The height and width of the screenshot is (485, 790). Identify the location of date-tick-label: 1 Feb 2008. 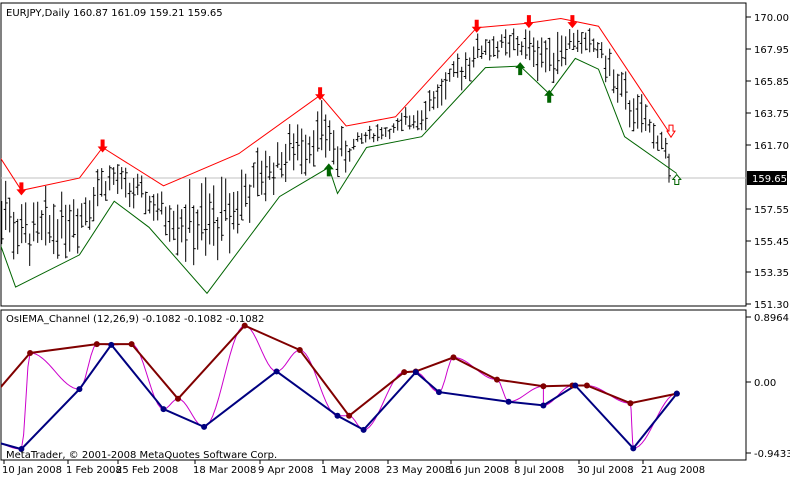
(94, 470).